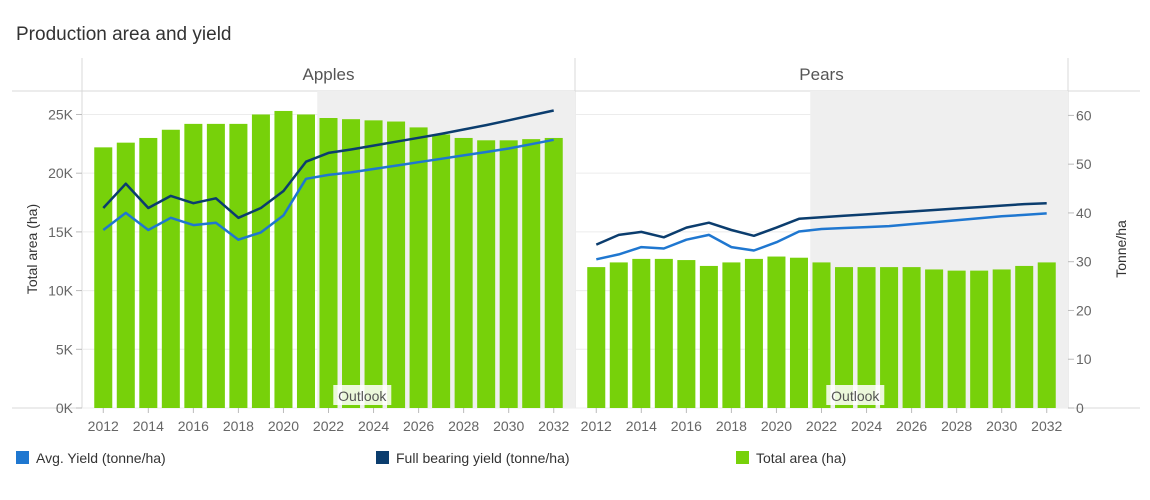  Describe the element at coordinates (1084, 359) in the screenshot. I see `y2-tick-label: 10` at that location.